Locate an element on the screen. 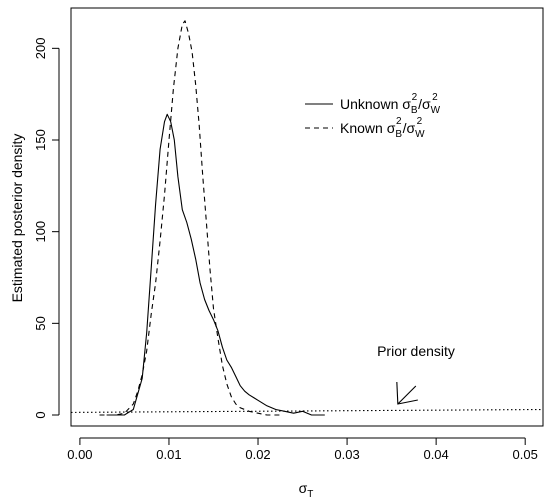 The height and width of the screenshot is (499, 550). annotation-arrow-shaft is located at coordinates (407, 395).